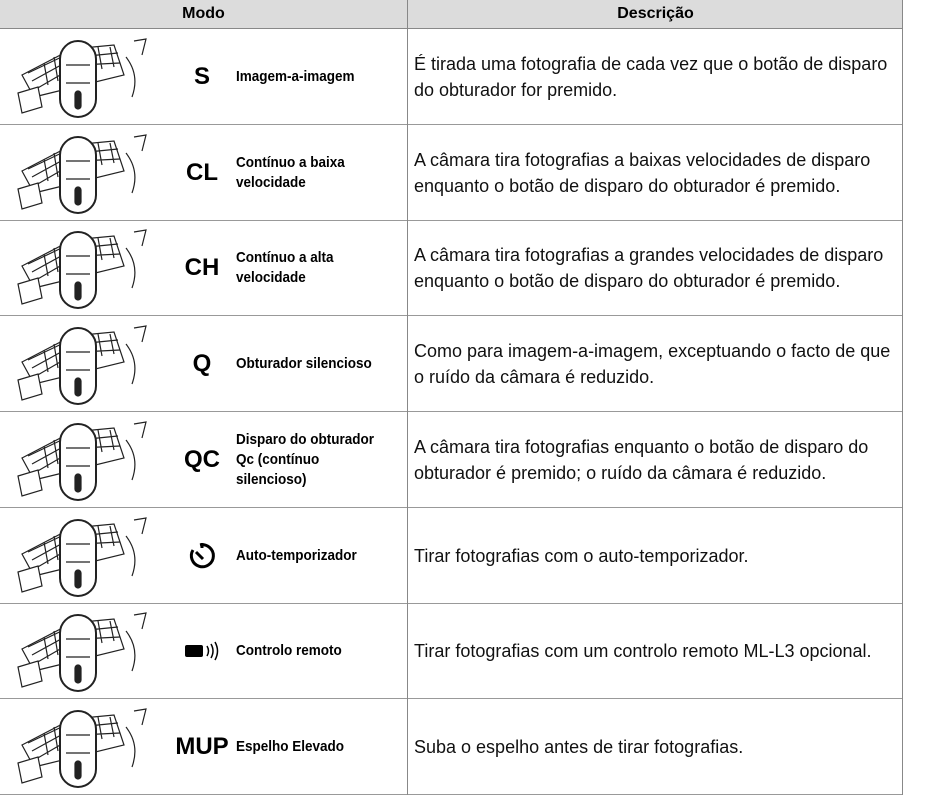 This screenshot has height=795, width=930. Describe the element at coordinates (202, 172) in the screenshot. I see `mode-symbol: CL` at that location.